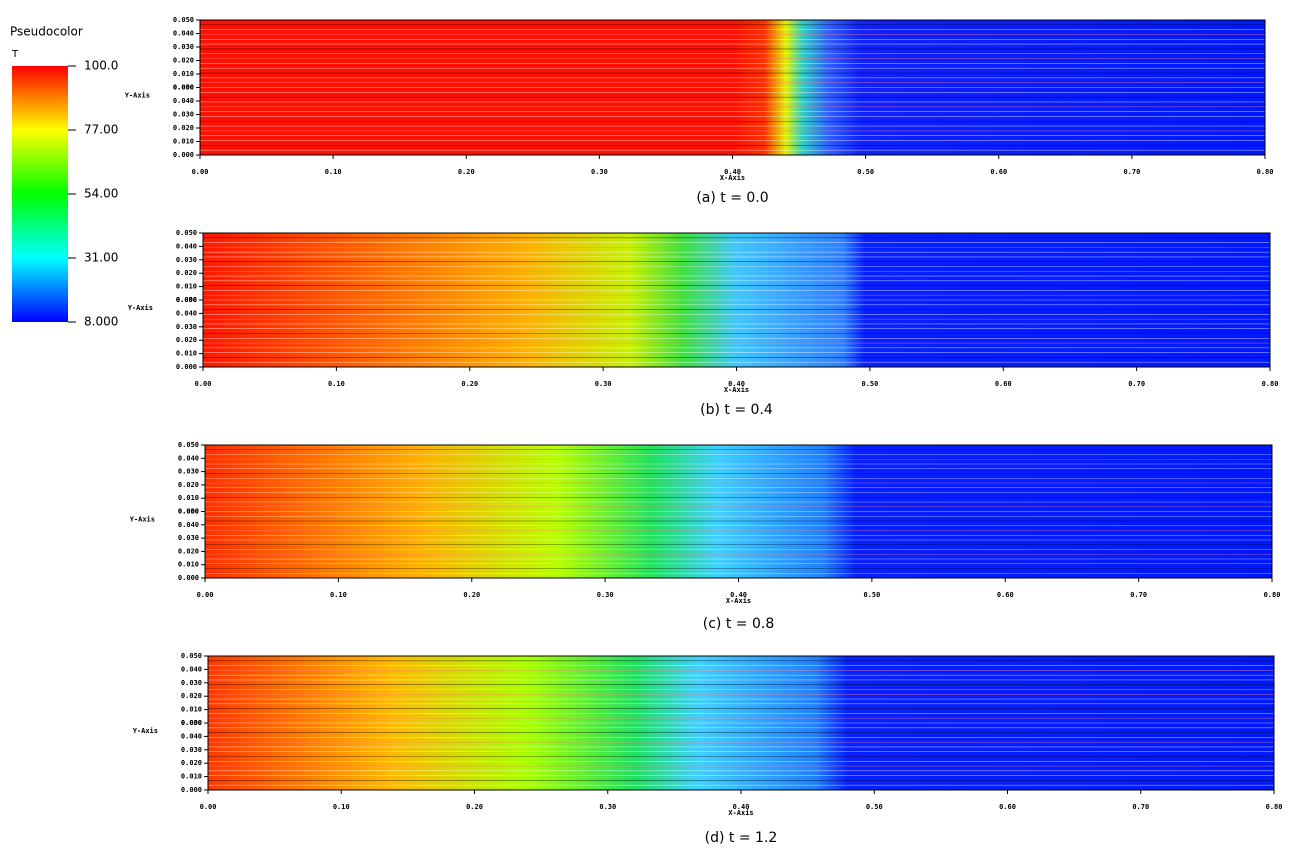  Describe the element at coordinates (741, 838) in the screenshot. I see `caption: (d) t = 1.2` at that location.